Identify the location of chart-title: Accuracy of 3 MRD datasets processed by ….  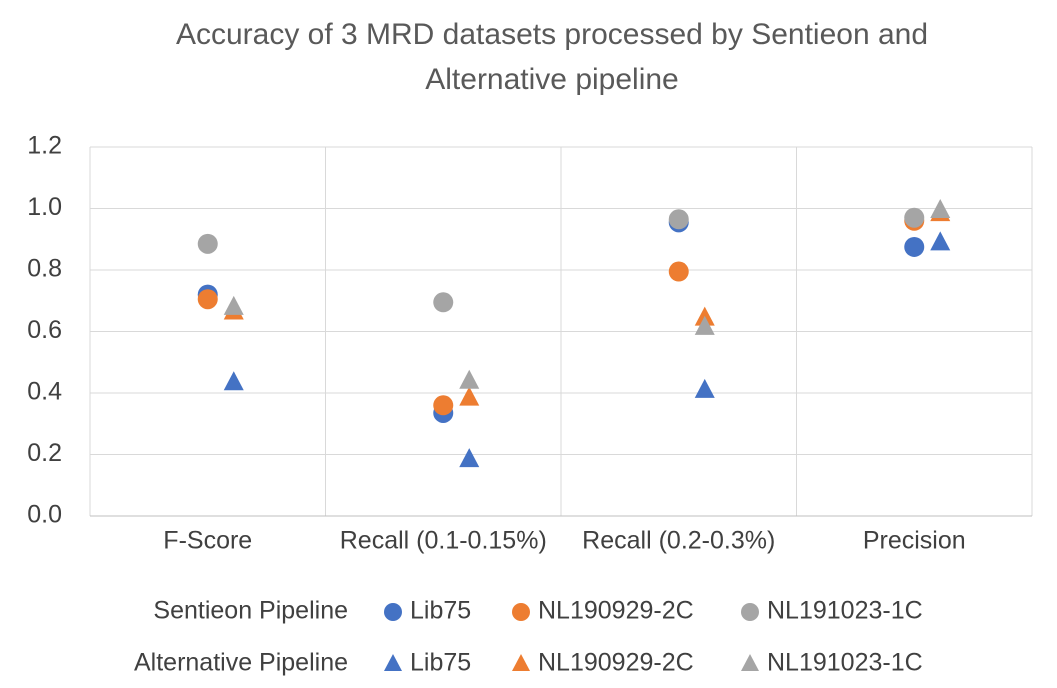
(552, 57).